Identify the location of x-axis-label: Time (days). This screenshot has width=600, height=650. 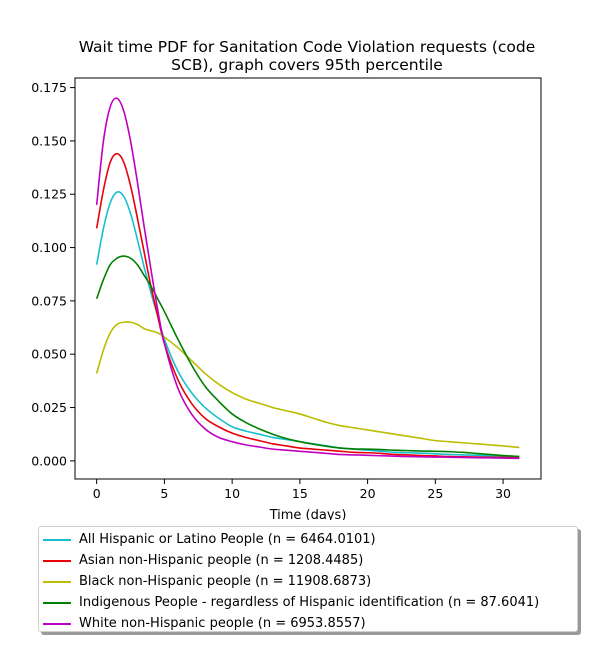
(308, 514).